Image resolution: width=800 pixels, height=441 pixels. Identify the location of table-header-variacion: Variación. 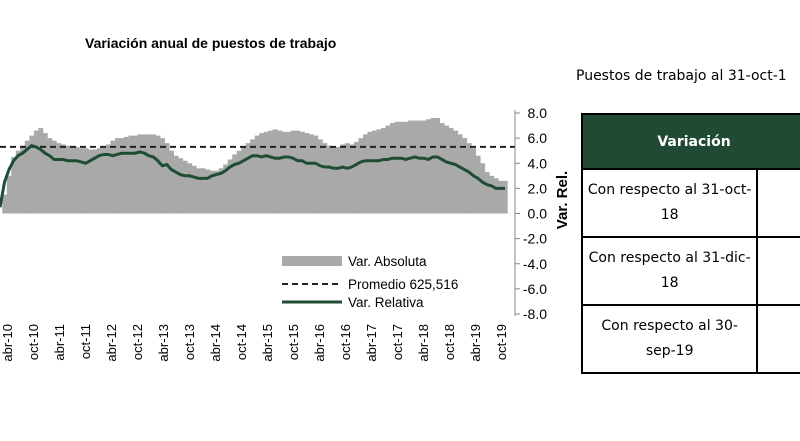
(690, 141).